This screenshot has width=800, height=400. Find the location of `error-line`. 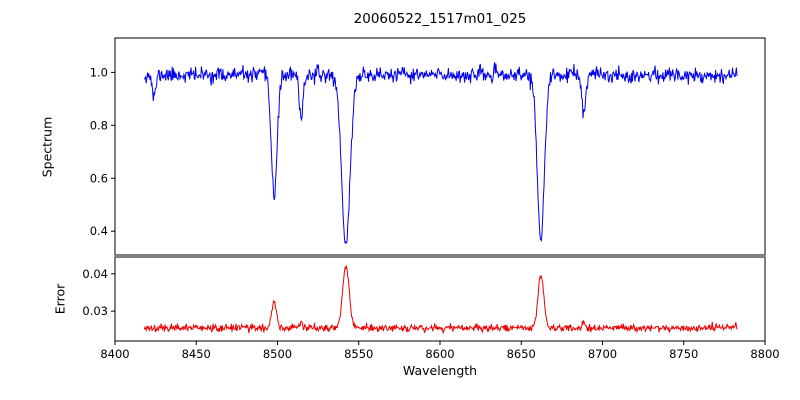

error-line is located at coordinates (440, 299).